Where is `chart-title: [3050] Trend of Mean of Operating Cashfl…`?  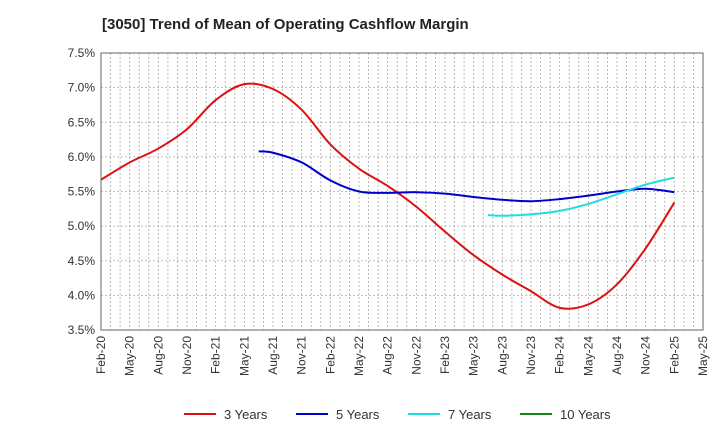
chart-title: [3050] Trend of Mean of Operating Cashfl… is located at coordinates (285, 24).